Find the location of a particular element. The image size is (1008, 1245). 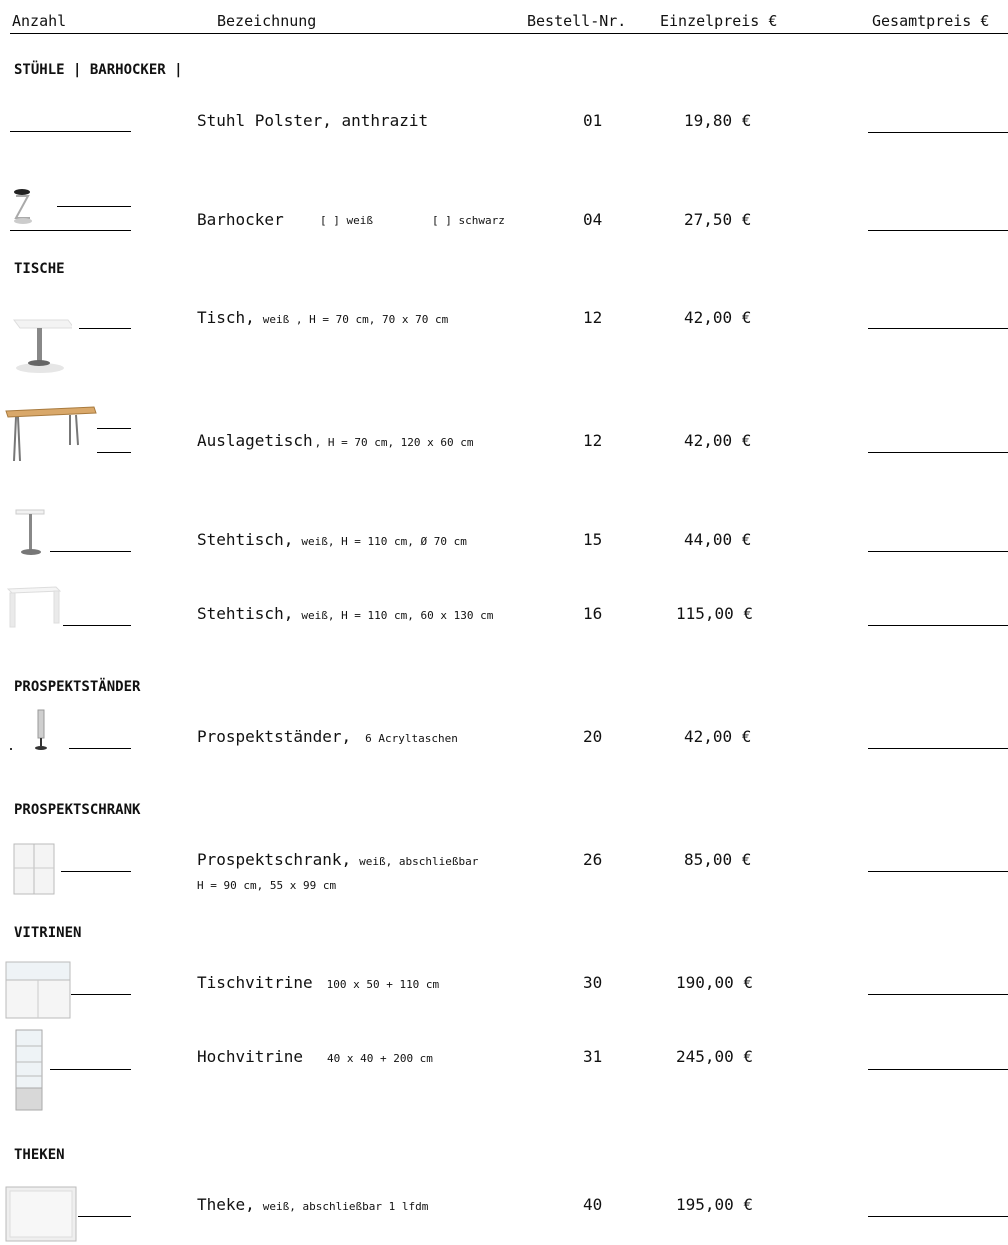

section-tische: TISCHE is located at coordinates (39, 269).